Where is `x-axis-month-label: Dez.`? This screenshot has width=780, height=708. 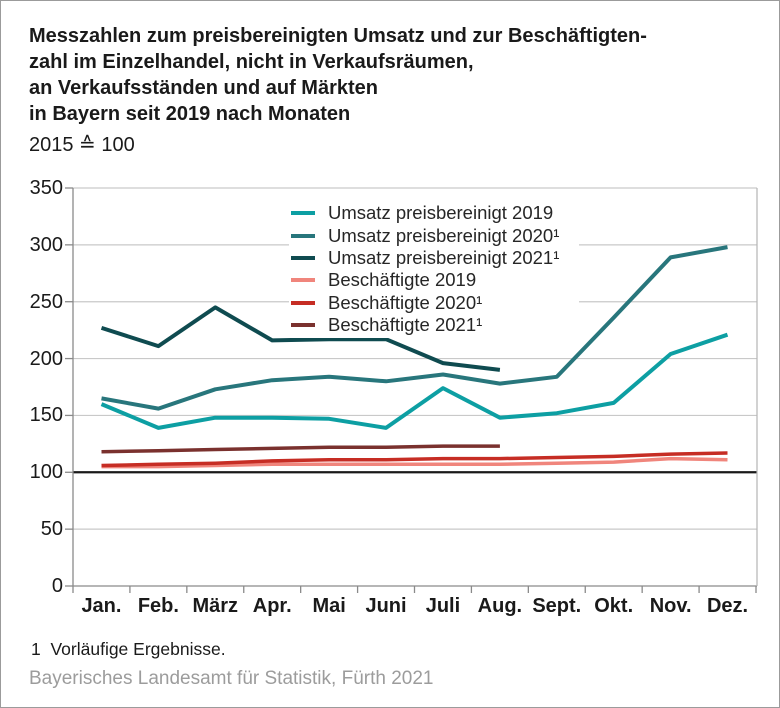 x-axis-month-label: Dez. is located at coordinates (727, 606).